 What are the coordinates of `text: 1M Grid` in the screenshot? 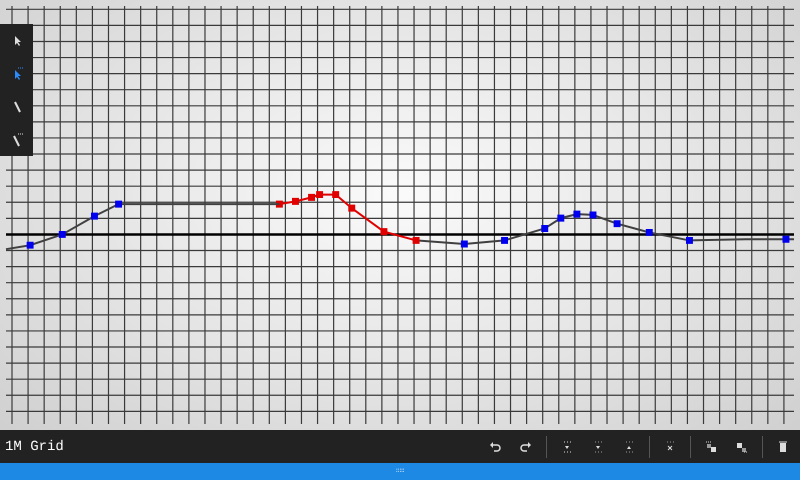 It's located at (34, 446).